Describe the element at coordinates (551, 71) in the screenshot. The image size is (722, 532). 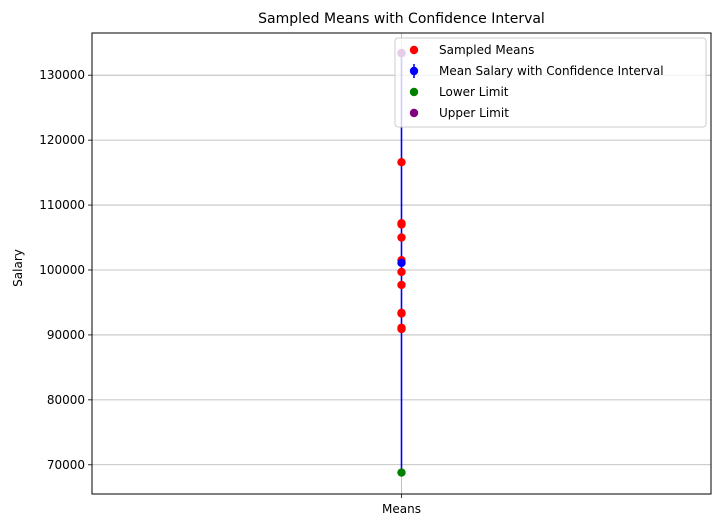
I see `legend-label: Mean Salary with Confidence Interval` at that location.